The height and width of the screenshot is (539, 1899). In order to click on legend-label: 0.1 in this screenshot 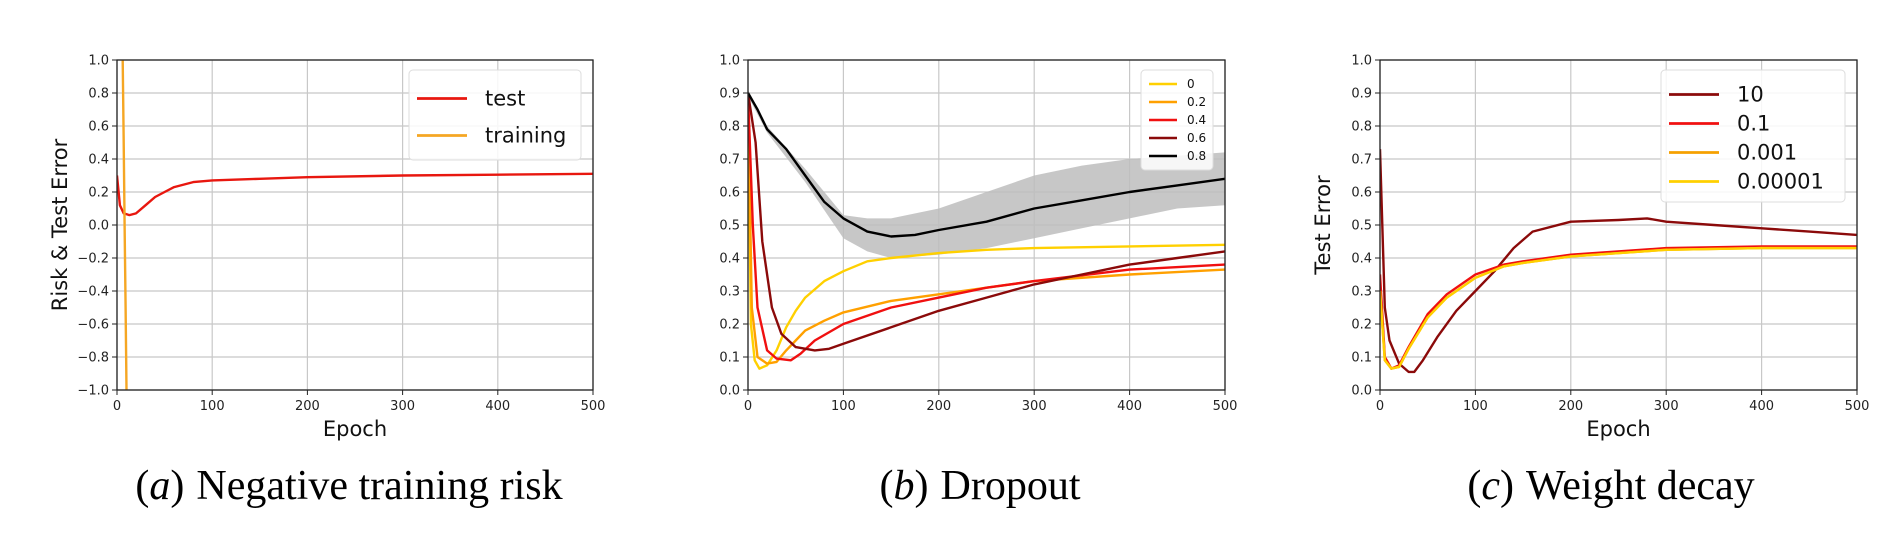, I will do `click(1753, 124)`.